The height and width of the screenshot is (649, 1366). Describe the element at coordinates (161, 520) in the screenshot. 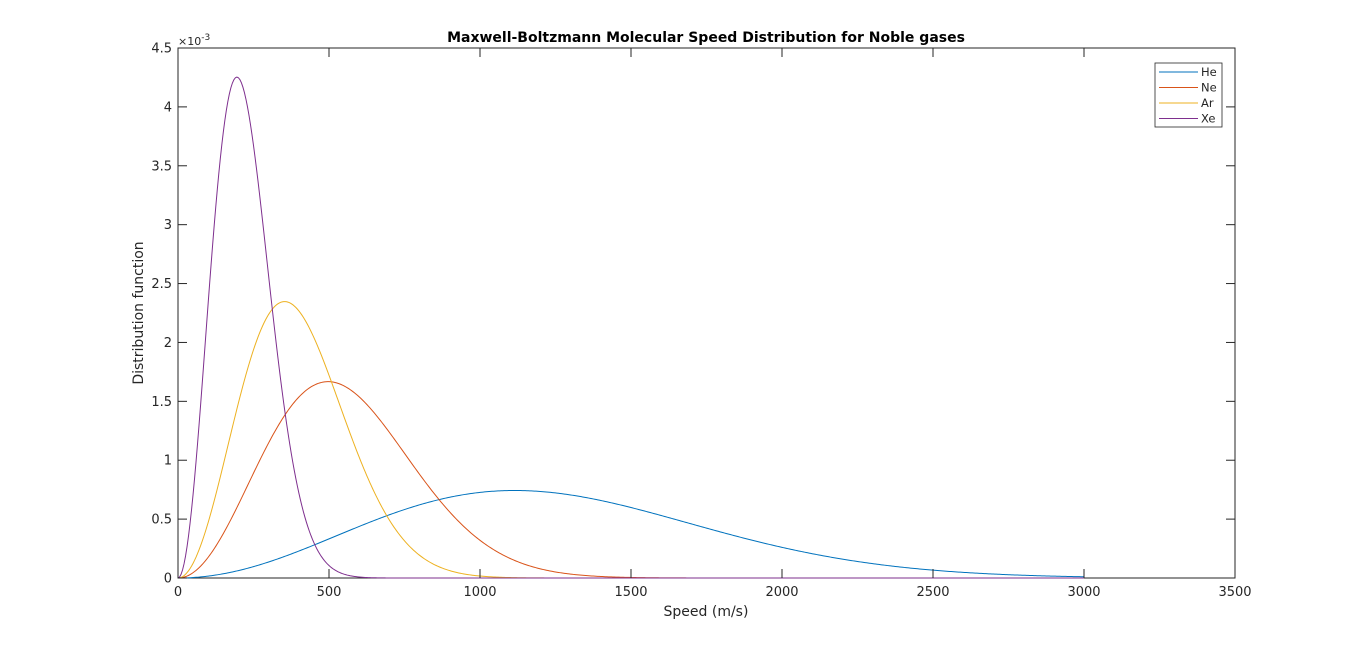

I see `y-tick-label: 0.5` at that location.